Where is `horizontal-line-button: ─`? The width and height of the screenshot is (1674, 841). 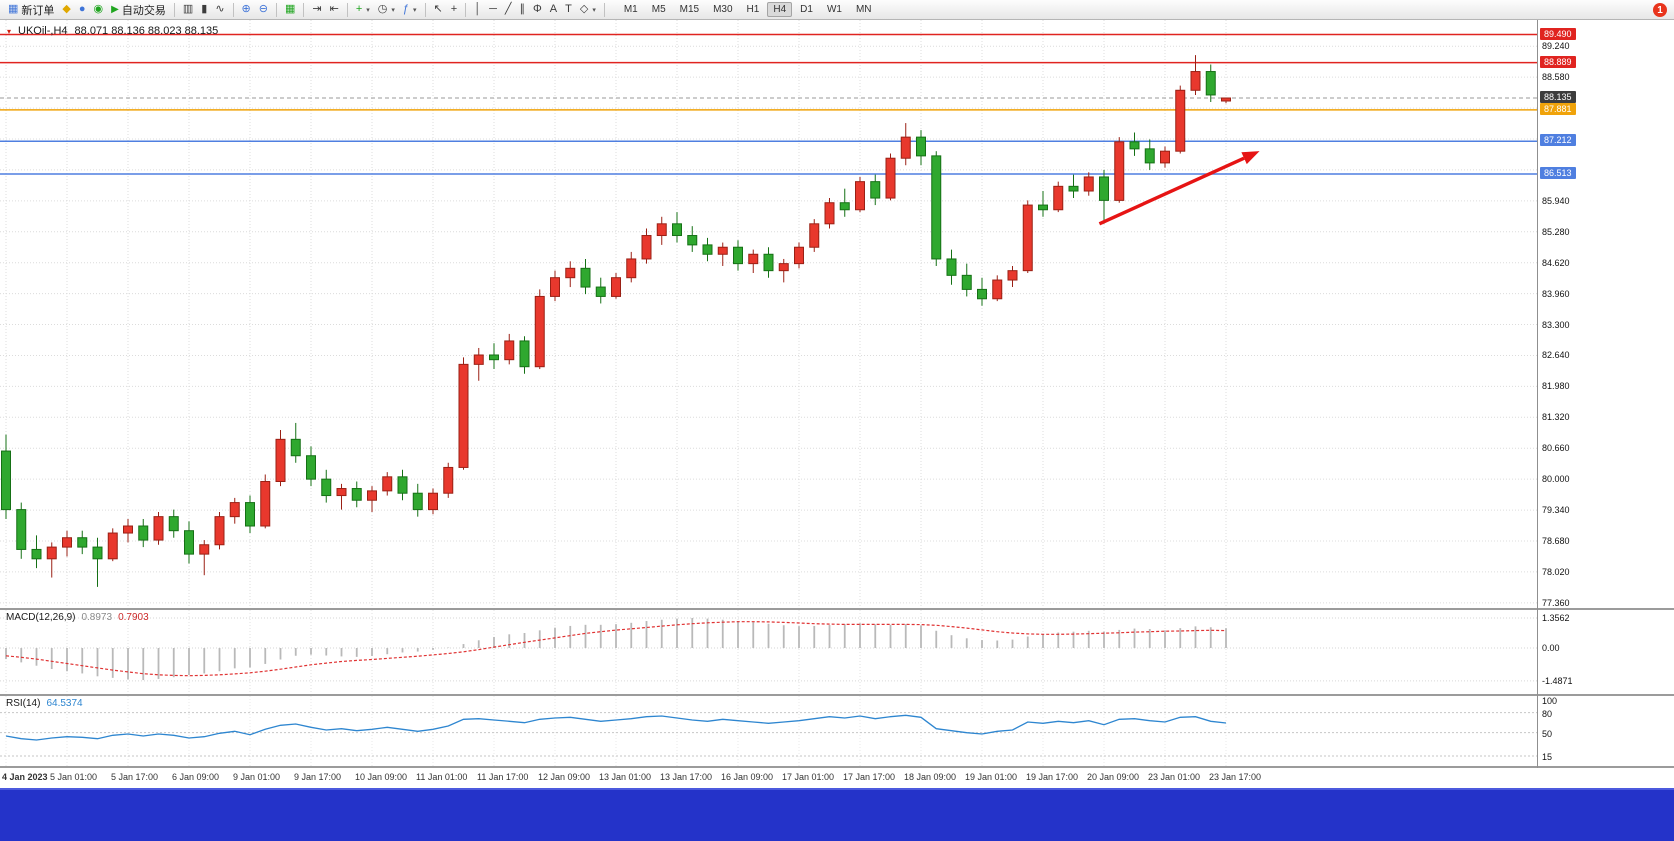 horizontal-line-button: ─ is located at coordinates (493, 9).